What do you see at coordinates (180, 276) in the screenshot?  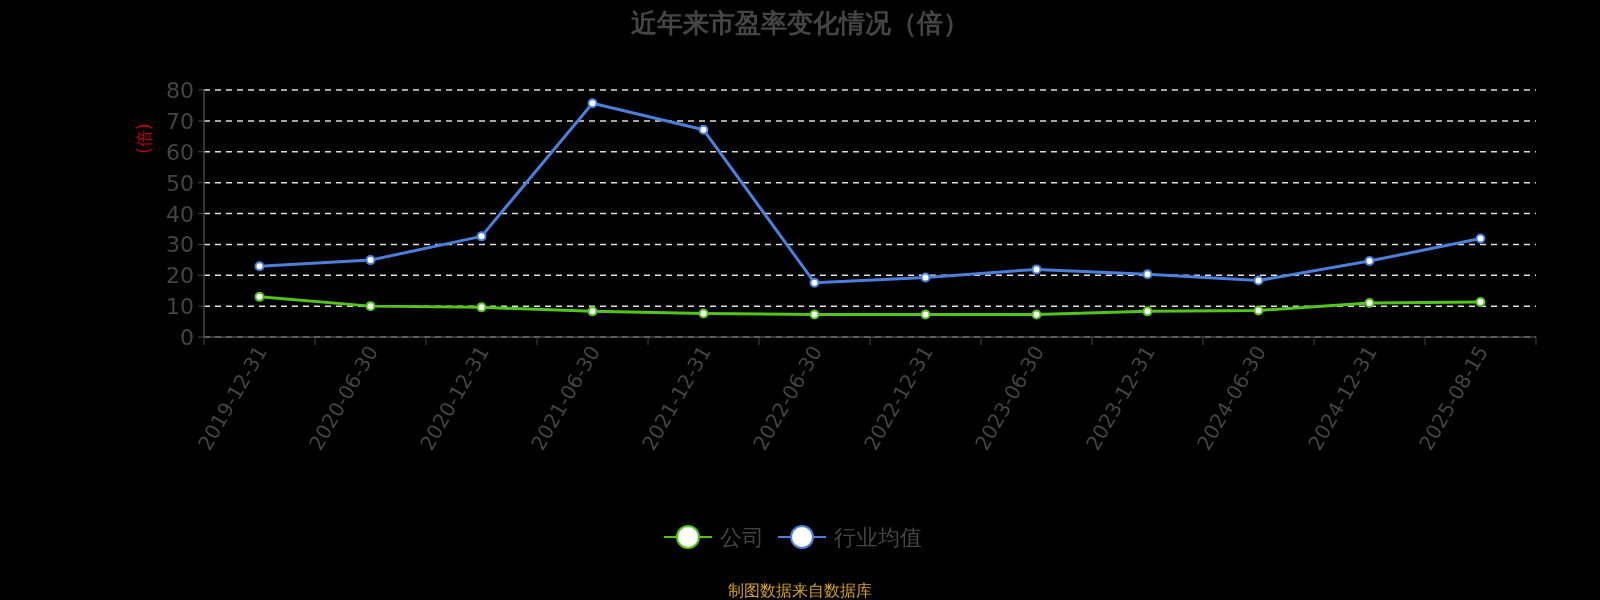 I see `y-tick-label: 20` at bounding box center [180, 276].